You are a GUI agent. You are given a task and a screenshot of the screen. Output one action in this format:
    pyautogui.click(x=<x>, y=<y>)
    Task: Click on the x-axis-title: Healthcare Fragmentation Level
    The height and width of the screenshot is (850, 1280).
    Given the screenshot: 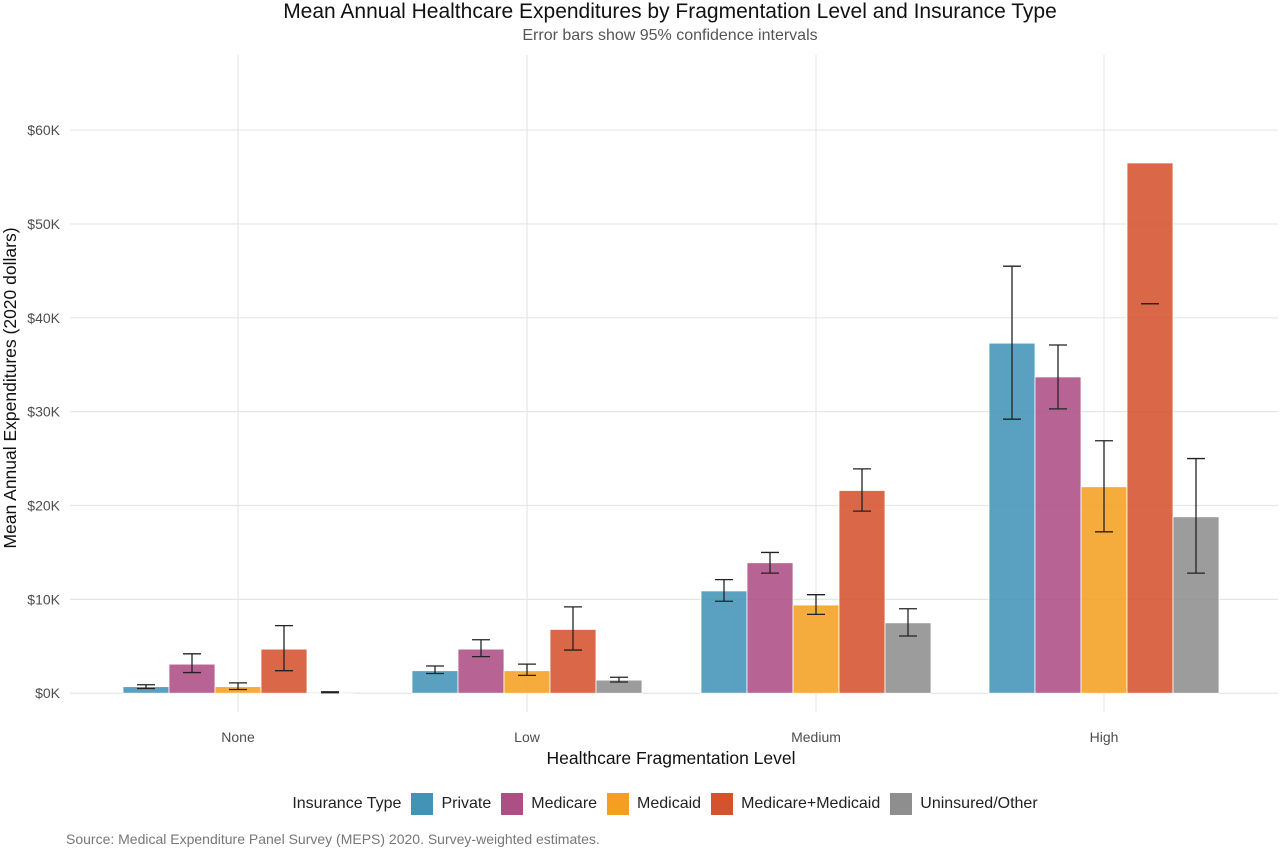 What is the action you would take?
    pyautogui.click(x=670, y=758)
    